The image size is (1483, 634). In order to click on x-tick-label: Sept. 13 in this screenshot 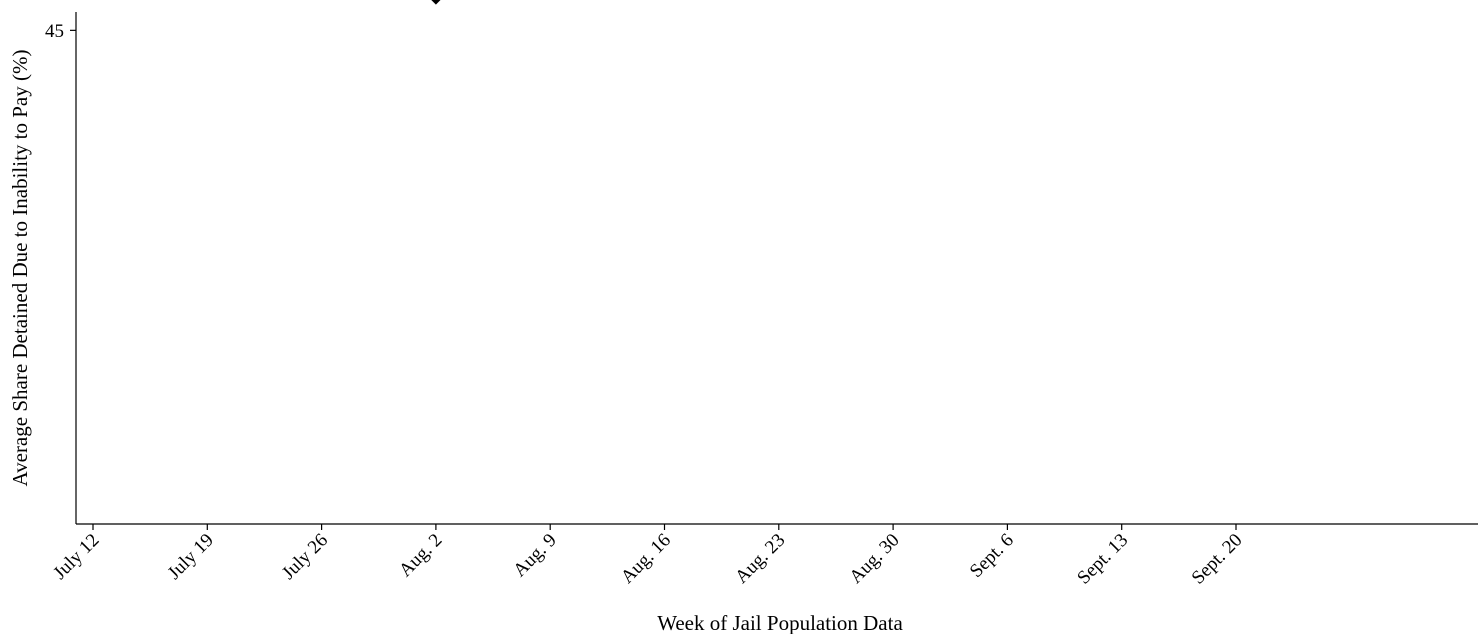, I will do `click(1102, 559)`.